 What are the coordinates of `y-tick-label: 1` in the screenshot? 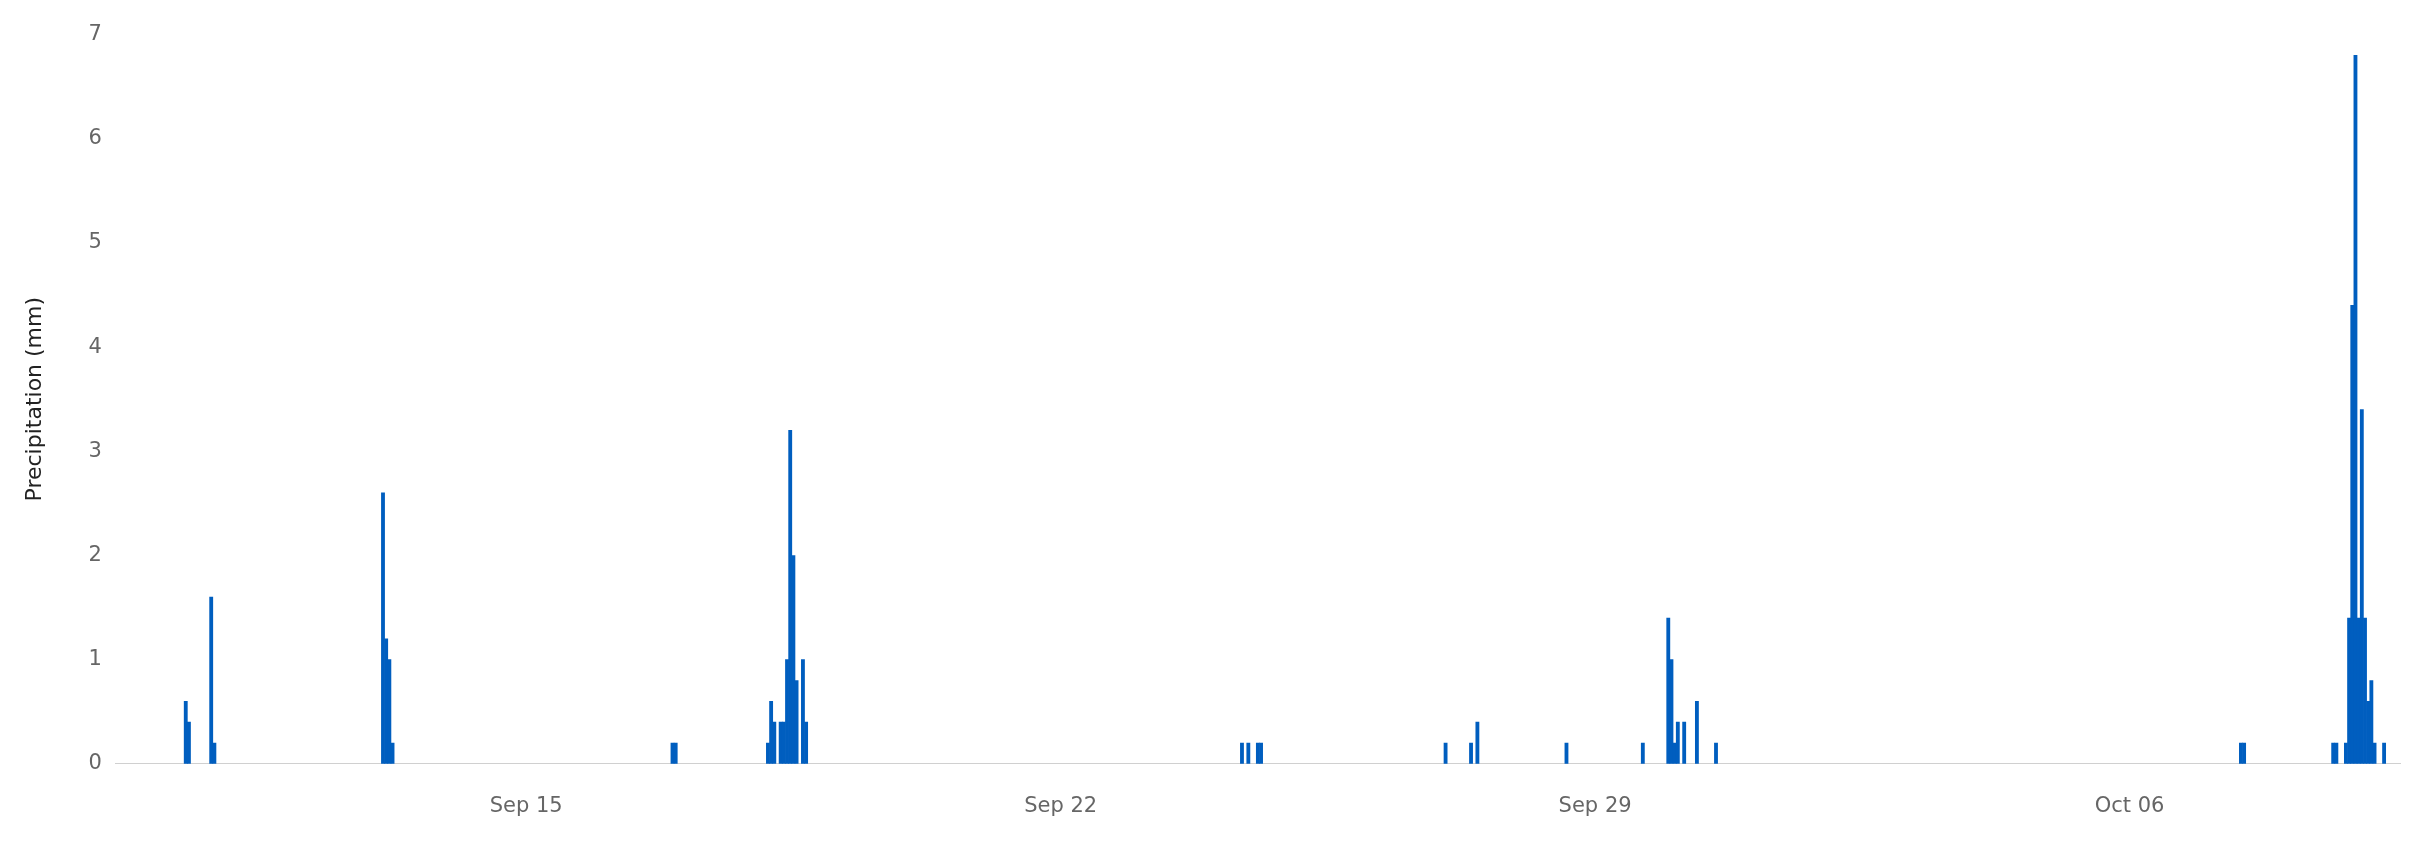 It's located at (95, 658).